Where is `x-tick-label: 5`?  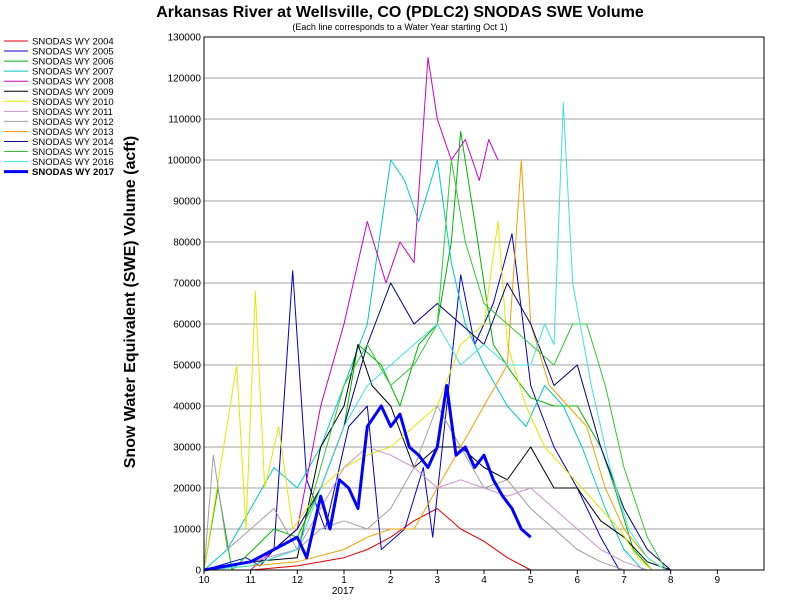
x-tick-label: 5 is located at coordinates (531, 580).